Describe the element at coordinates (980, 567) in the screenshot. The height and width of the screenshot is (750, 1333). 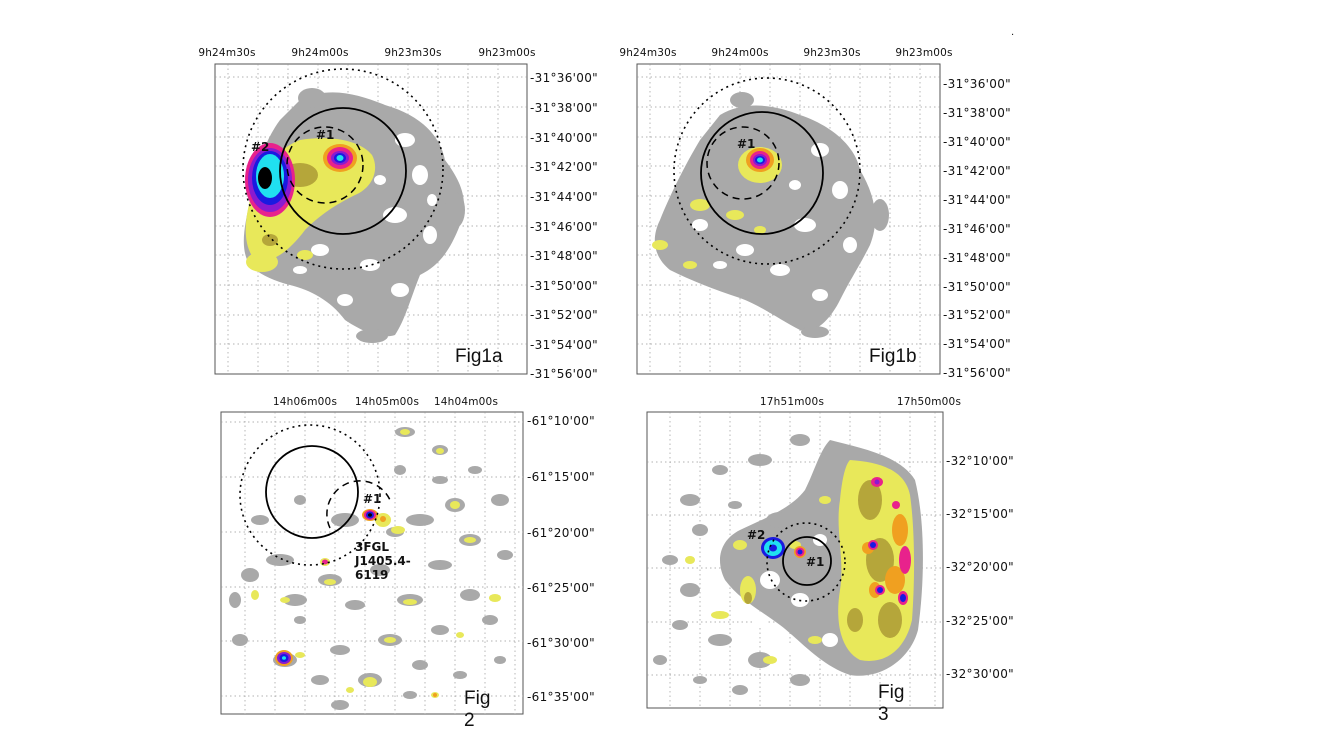
I see `dec-tick: -32°20'00"` at that location.